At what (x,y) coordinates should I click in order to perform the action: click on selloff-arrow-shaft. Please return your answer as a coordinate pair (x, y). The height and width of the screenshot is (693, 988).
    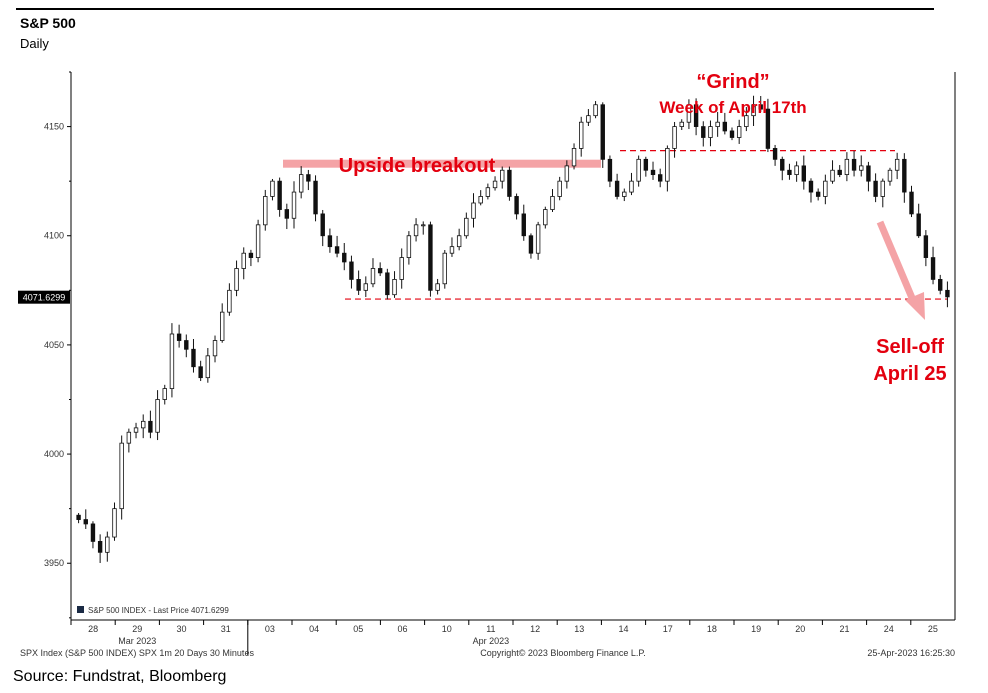
    Looking at the image, I should click on (897, 263).